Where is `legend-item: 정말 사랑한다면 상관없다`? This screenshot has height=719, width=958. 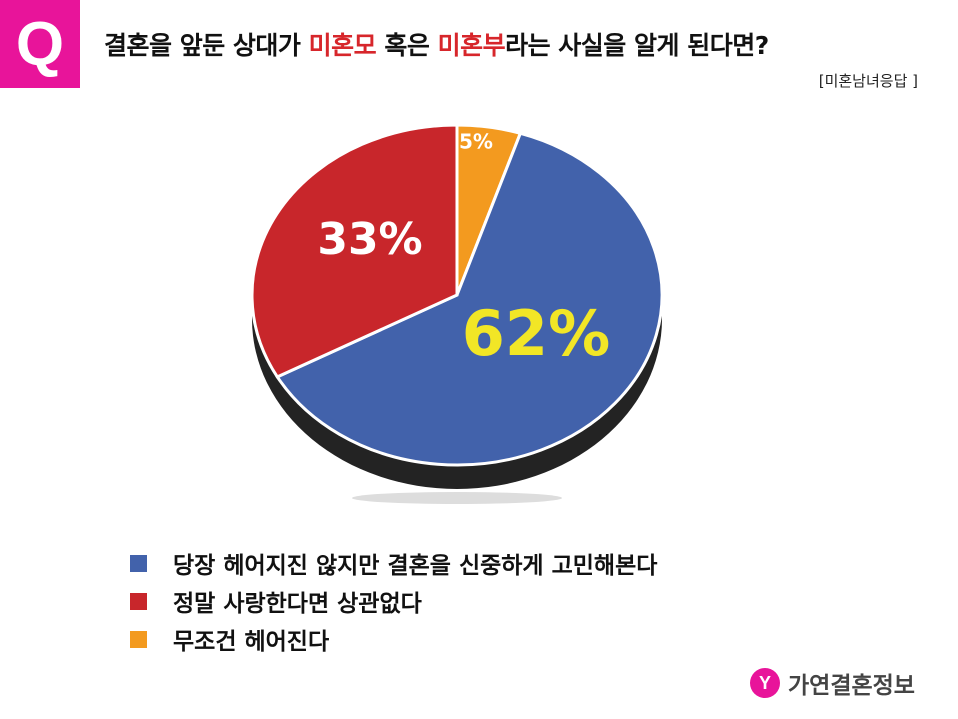
legend-item: 정말 사랑한다면 상관없다 is located at coordinates (393, 601).